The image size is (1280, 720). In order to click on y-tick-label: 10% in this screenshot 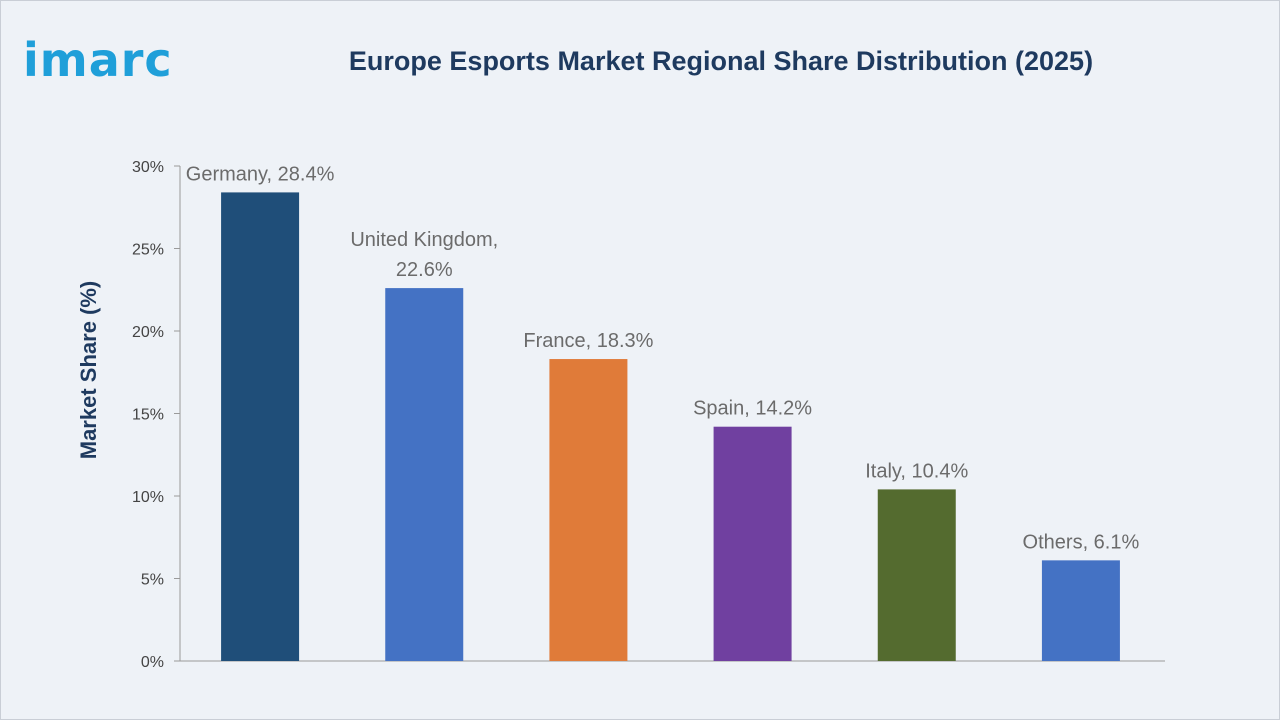, I will do `click(148, 497)`.